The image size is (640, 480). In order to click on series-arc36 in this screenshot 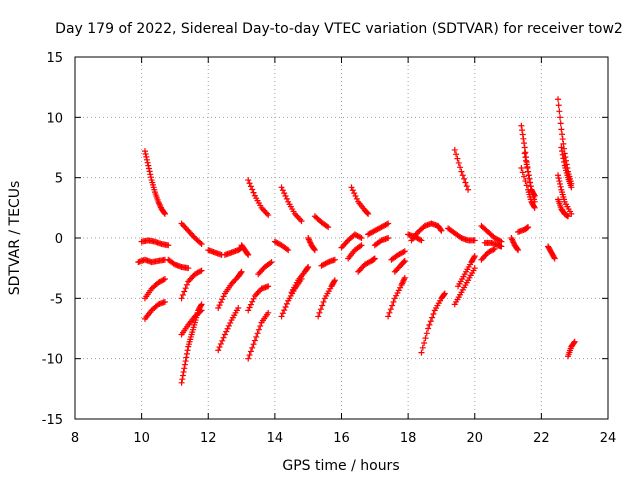, I will do `click(399, 266)`.